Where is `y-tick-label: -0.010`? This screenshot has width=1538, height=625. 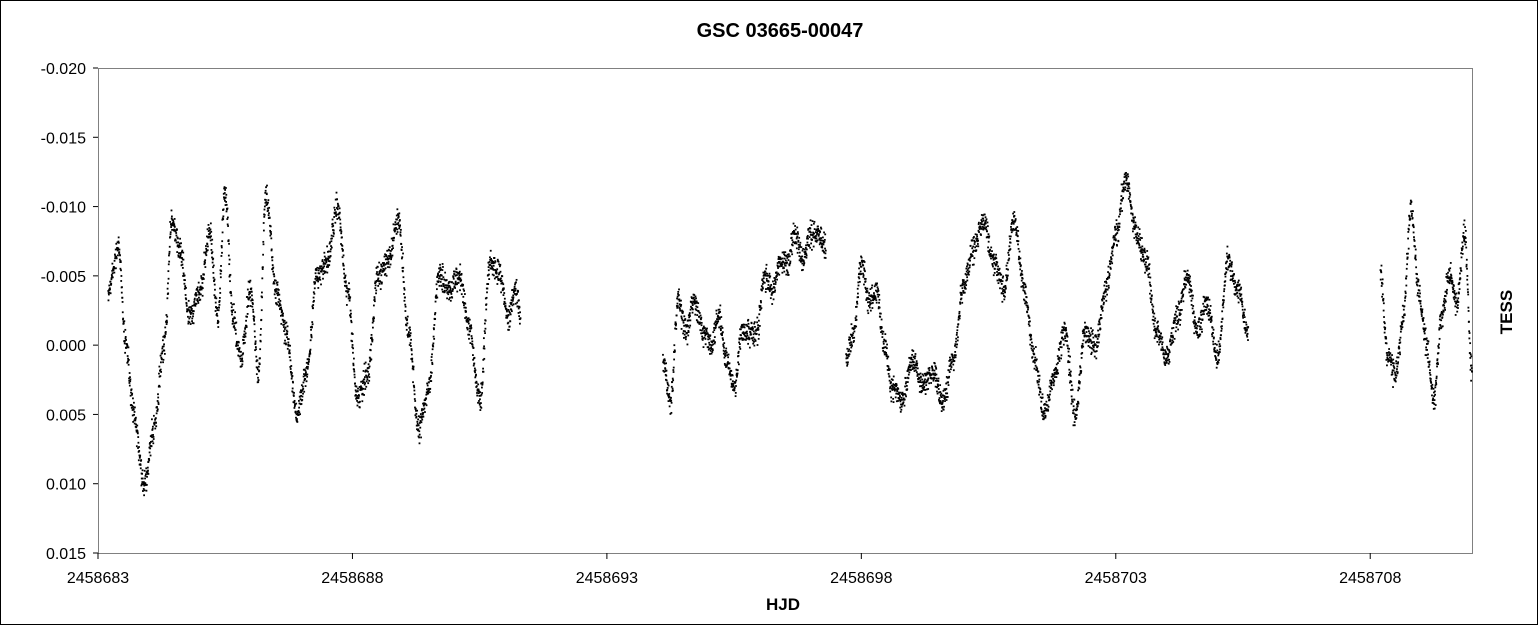 y-tick-label: -0.010 is located at coordinates (63, 208).